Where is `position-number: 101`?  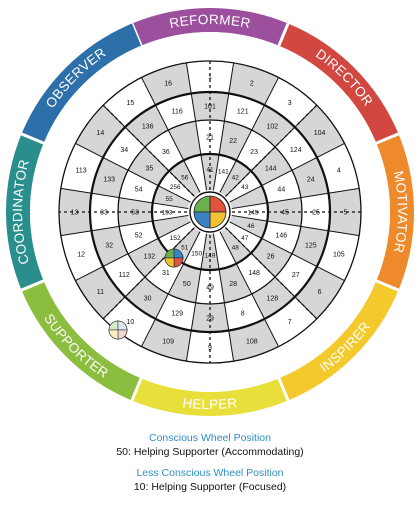
position-number: 101 is located at coordinates (210, 107).